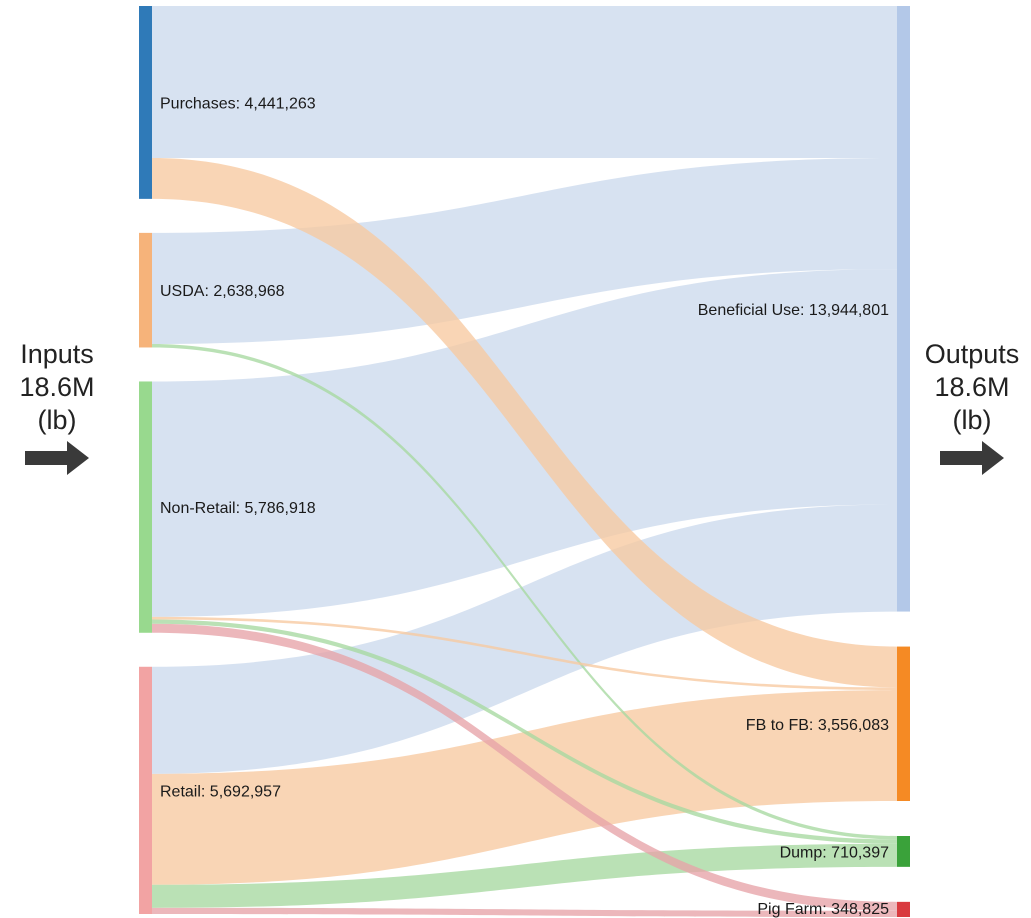 The height and width of the screenshot is (918, 1031). I want to click on flow-retail-to-dump, so click(524, 875).